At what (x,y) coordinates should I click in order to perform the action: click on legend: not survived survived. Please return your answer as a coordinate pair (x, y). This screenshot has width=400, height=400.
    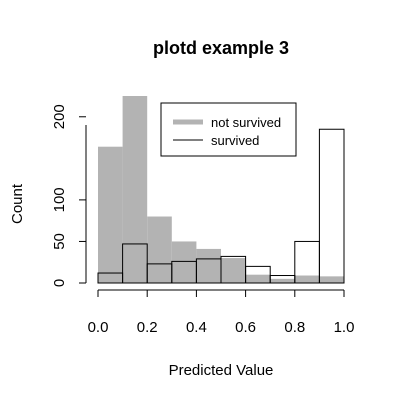
    Looking at the image, I should click on (228, 129).